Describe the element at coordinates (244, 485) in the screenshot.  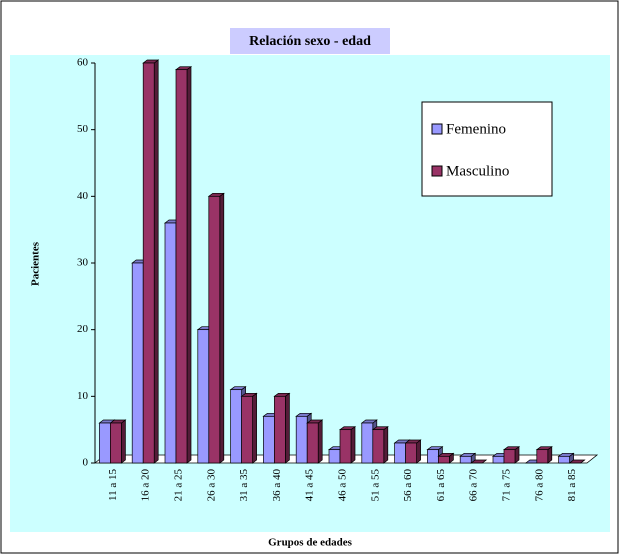
I see `x-tick-label: 31 a 35` at that location.